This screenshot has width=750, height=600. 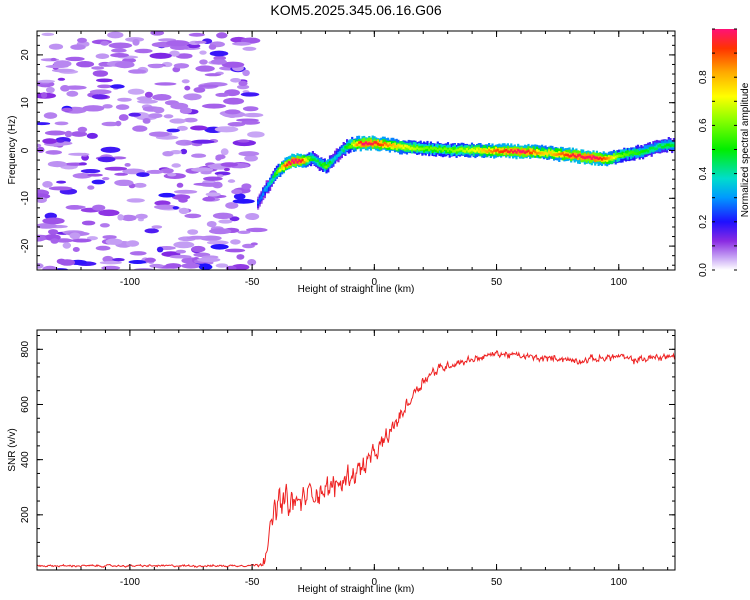 I want to click on colorbar-ticks: 0.0 0.2 0.4 0.6 0.8, so click(x=717, y=152).